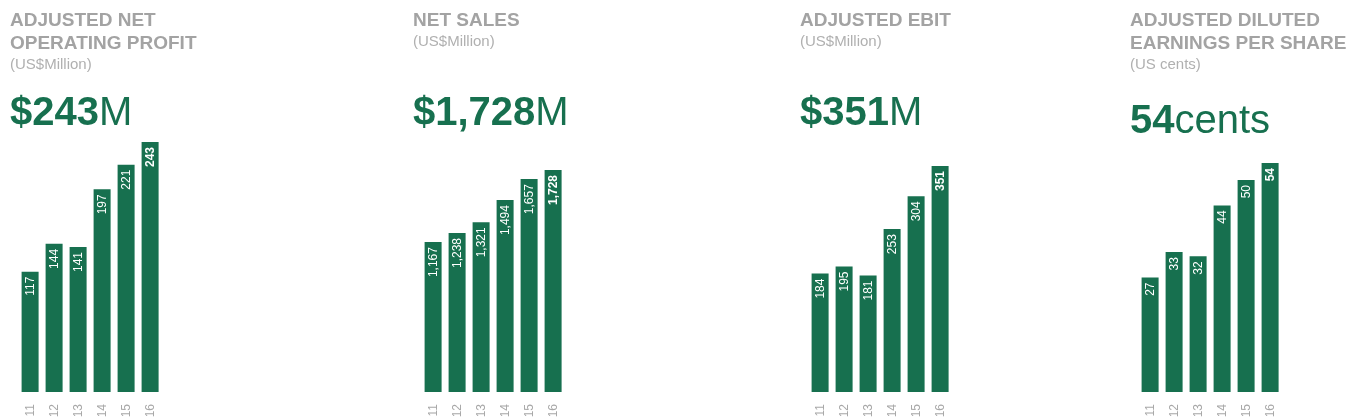 The height and width of the screenshot is (420, 1371). What do you see at coordinates (102, 204) in the screenshot?
I see `data-label: 197` at bounding box center [102, 204].